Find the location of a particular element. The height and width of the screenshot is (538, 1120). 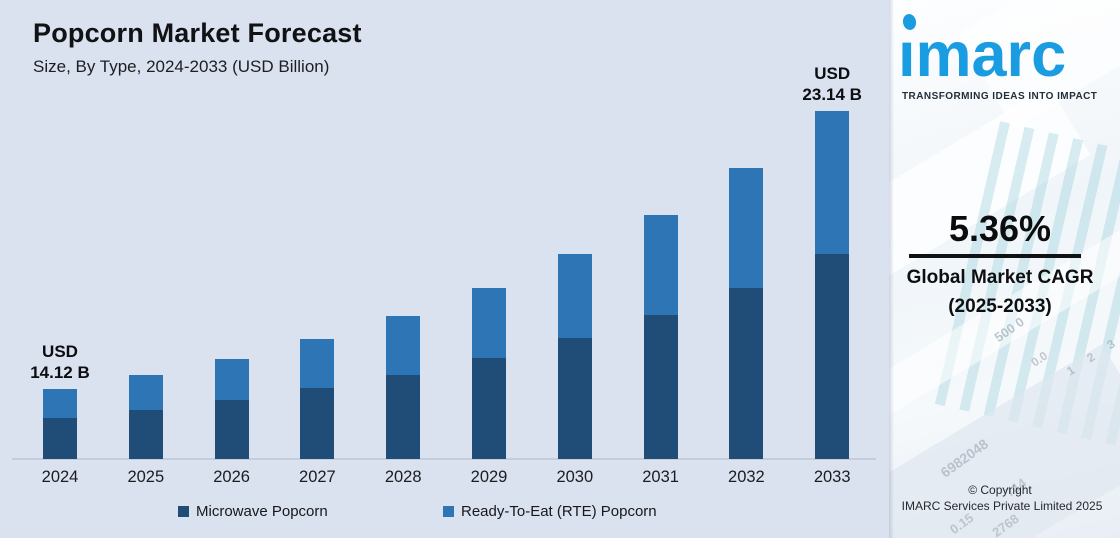

bar-2025 is located at coordinates (145, 417).